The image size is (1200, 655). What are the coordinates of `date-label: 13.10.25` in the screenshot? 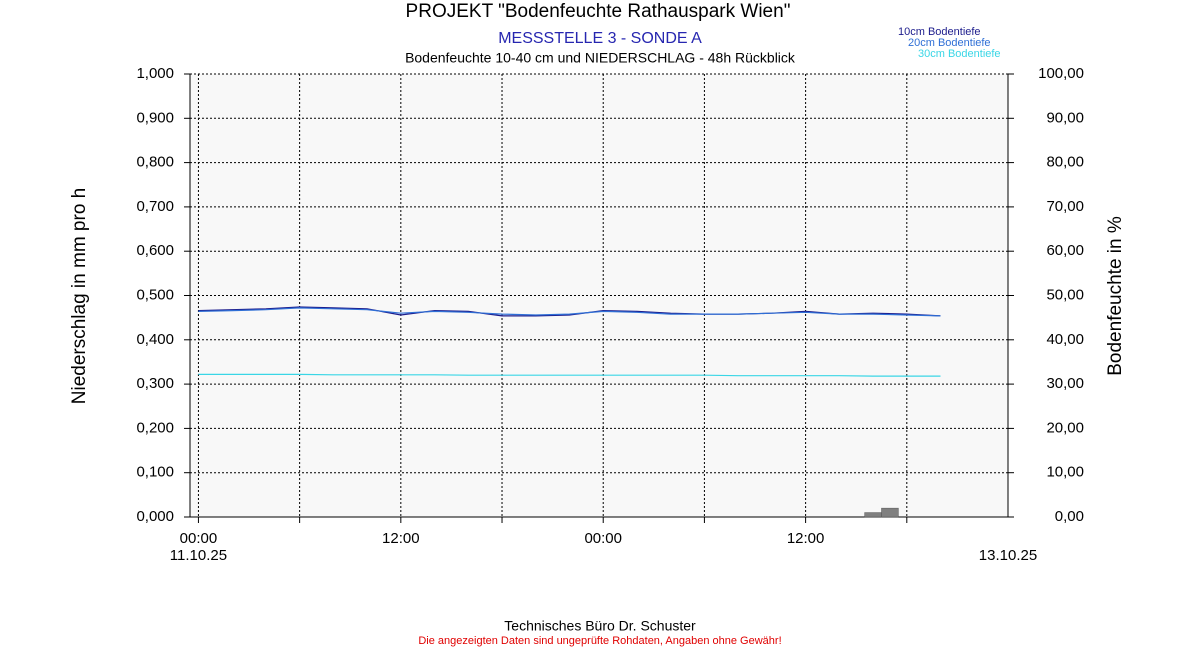 It's located at (1008, 555).